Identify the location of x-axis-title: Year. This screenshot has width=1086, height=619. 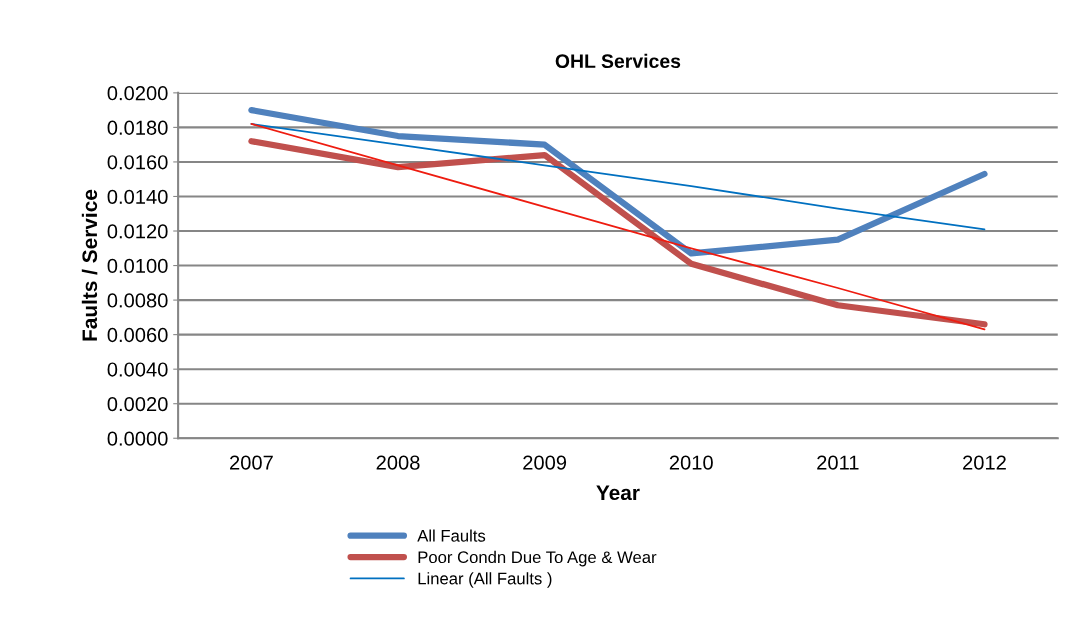
(618, 493).